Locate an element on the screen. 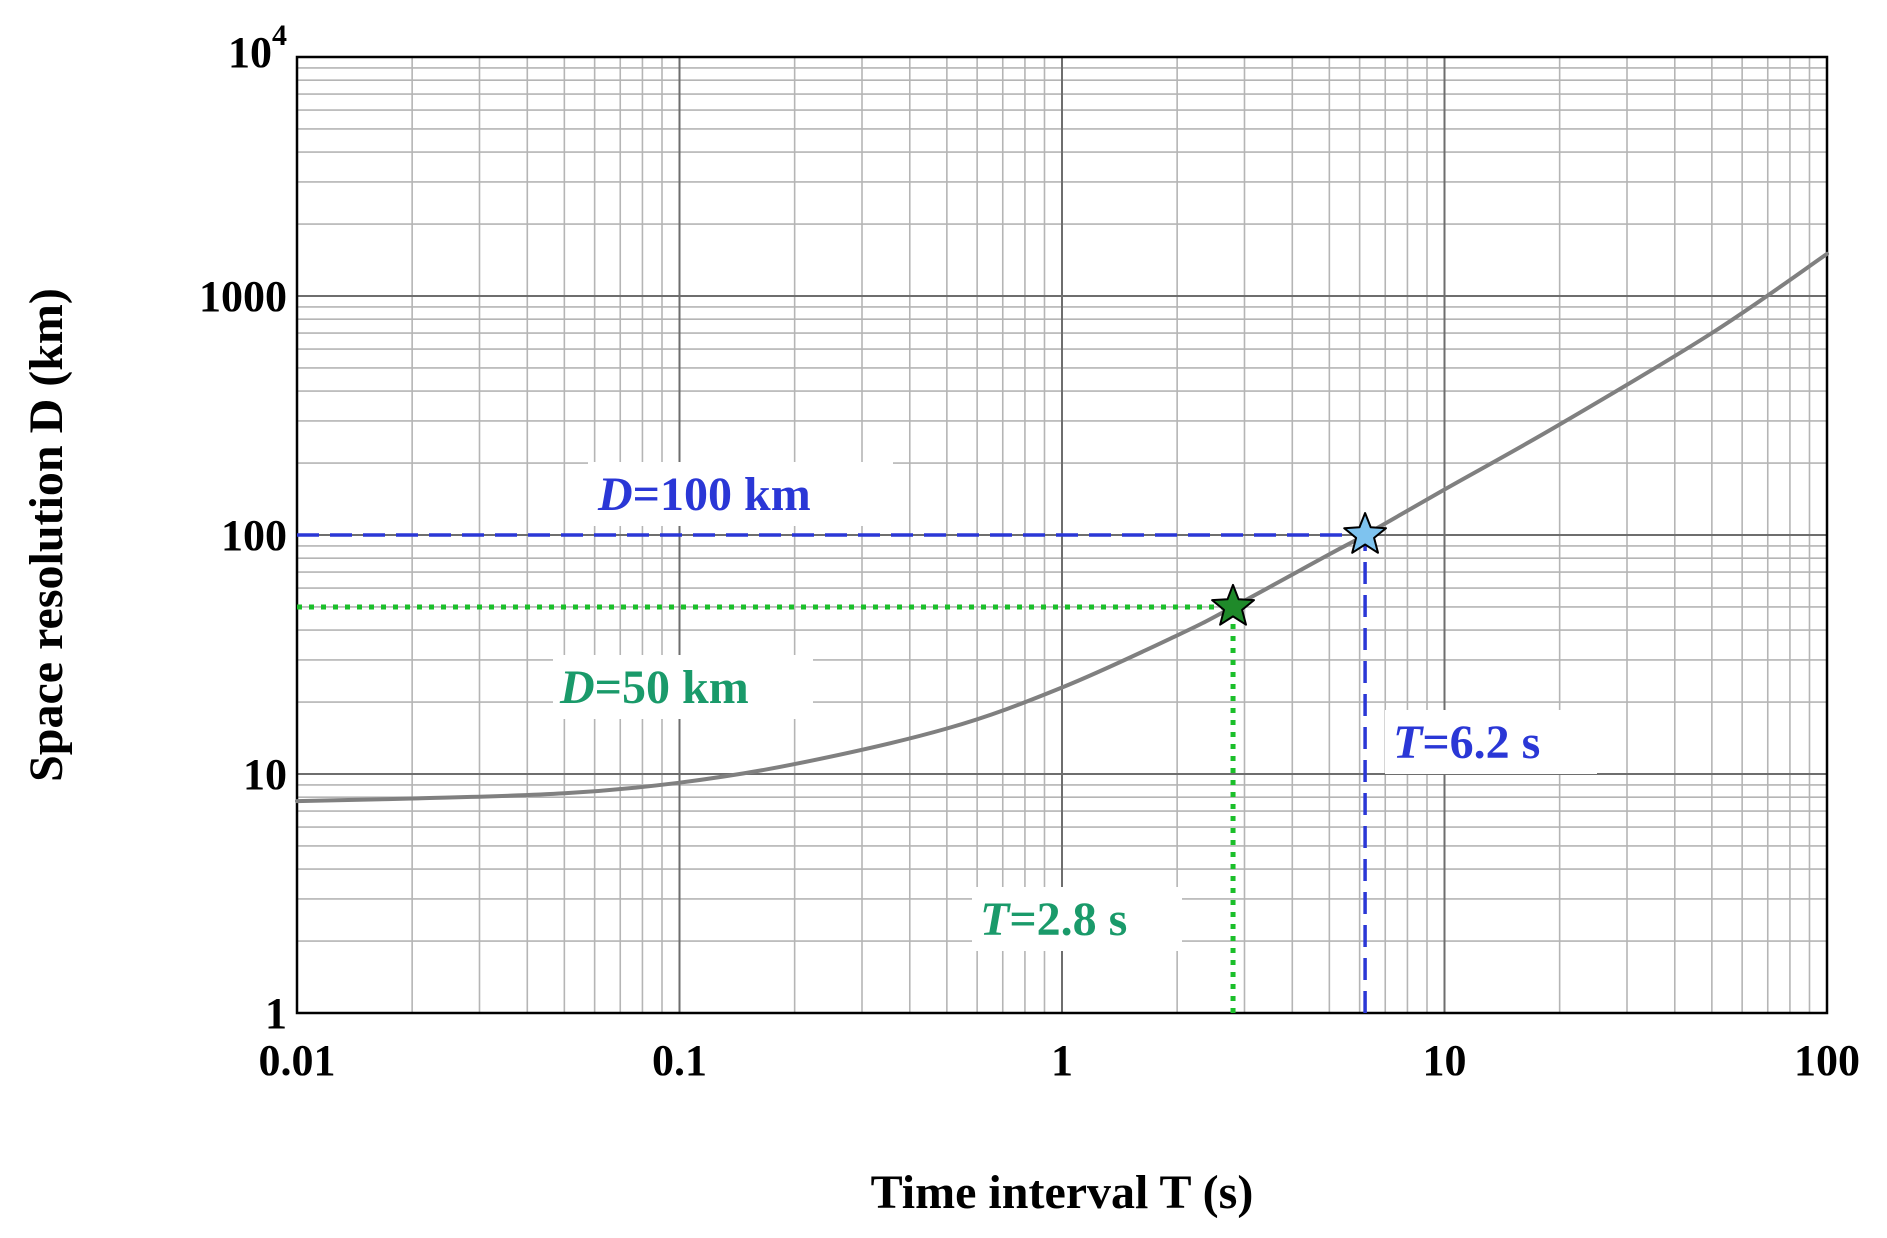 This screenshot has width=1887, height=1238. annotation-d100-text: =100 km is located at coordinates (722, 494).